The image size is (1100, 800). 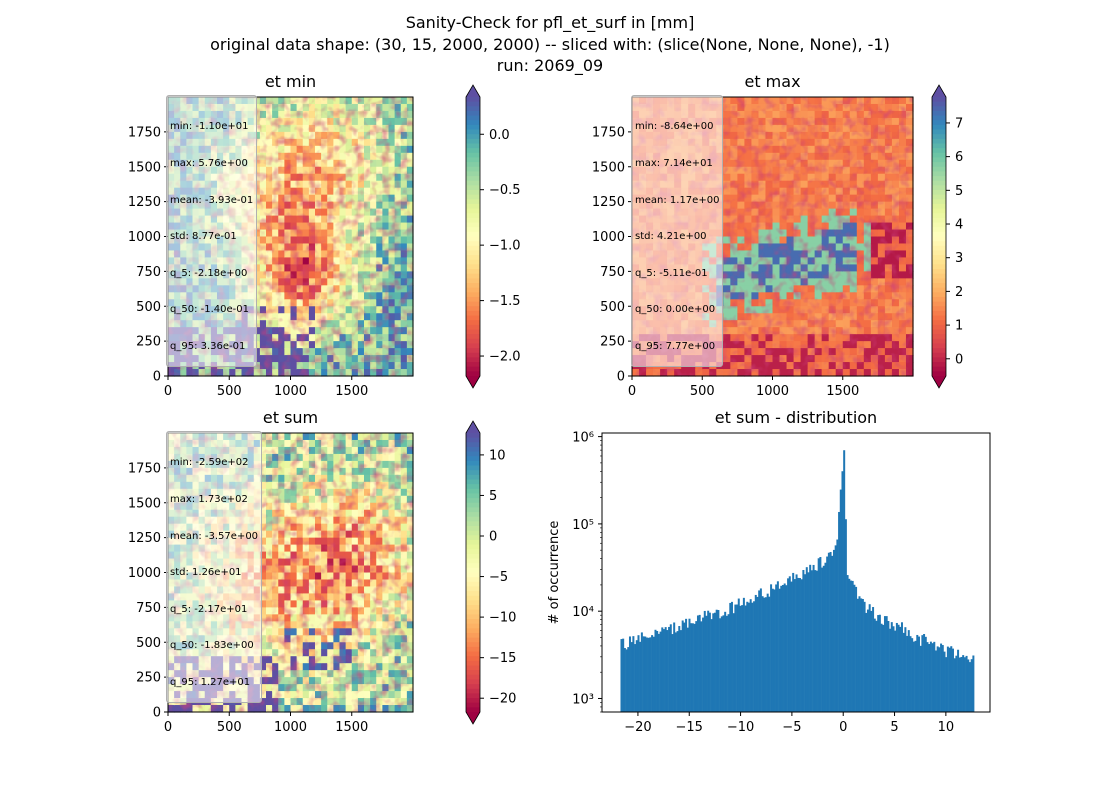 What do you see at coordinates (959, 123) in the screenshot?
I see `colorbar-tick-label: 7` at bounding box center [959, 123].